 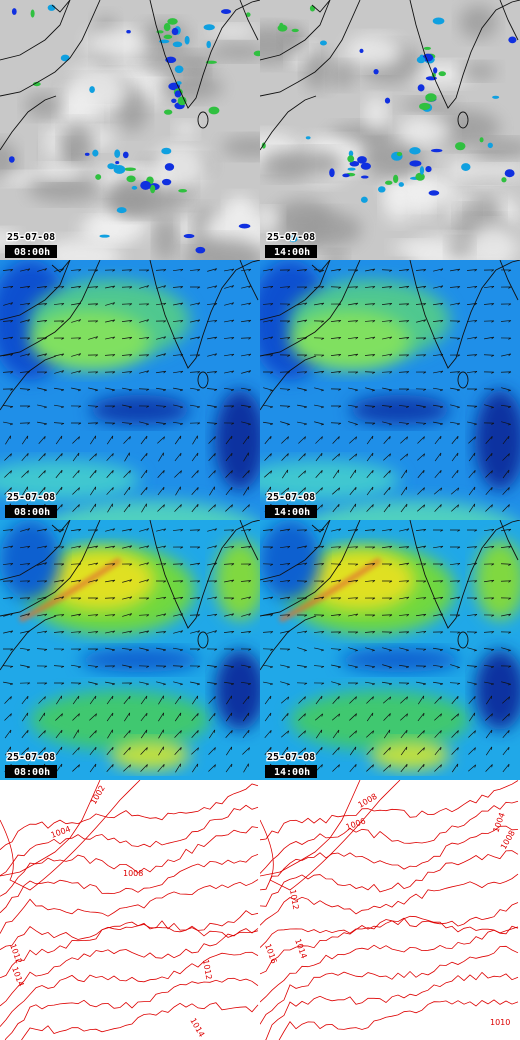 What do you see at coordinates (497, 580) in the screenshot?
I see `field` at bounding box center [497, 580].